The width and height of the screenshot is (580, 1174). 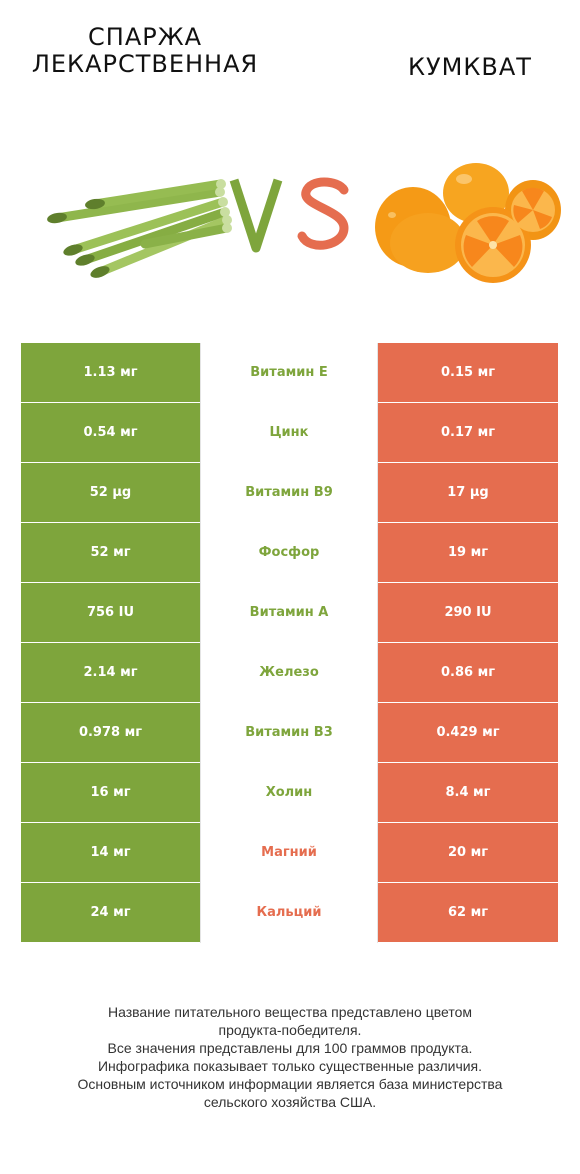 What do you see at coordinates (468, 672) in the screenshot?
I see `right-value-cell: 0.86 мг` at bounding box center [468, 672].